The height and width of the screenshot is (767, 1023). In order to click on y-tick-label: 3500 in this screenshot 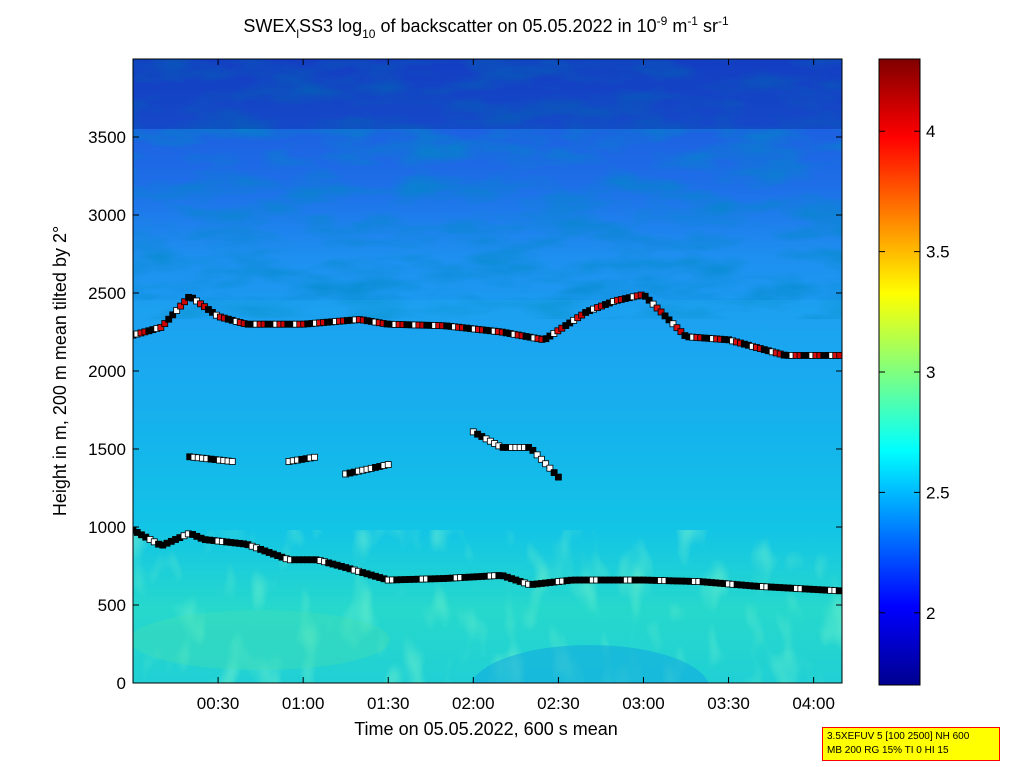, I will do `click(107, 137)`.